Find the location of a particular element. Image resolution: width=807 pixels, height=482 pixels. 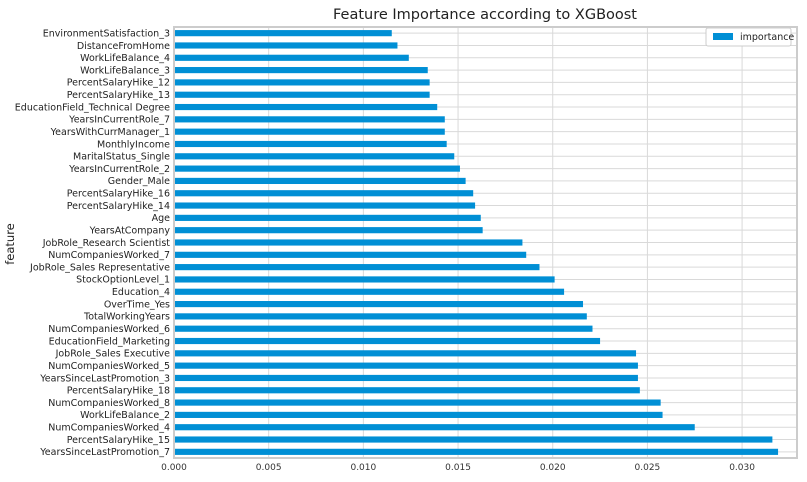

y-tick-label: Education_4 is located at coordinates (141, 292).